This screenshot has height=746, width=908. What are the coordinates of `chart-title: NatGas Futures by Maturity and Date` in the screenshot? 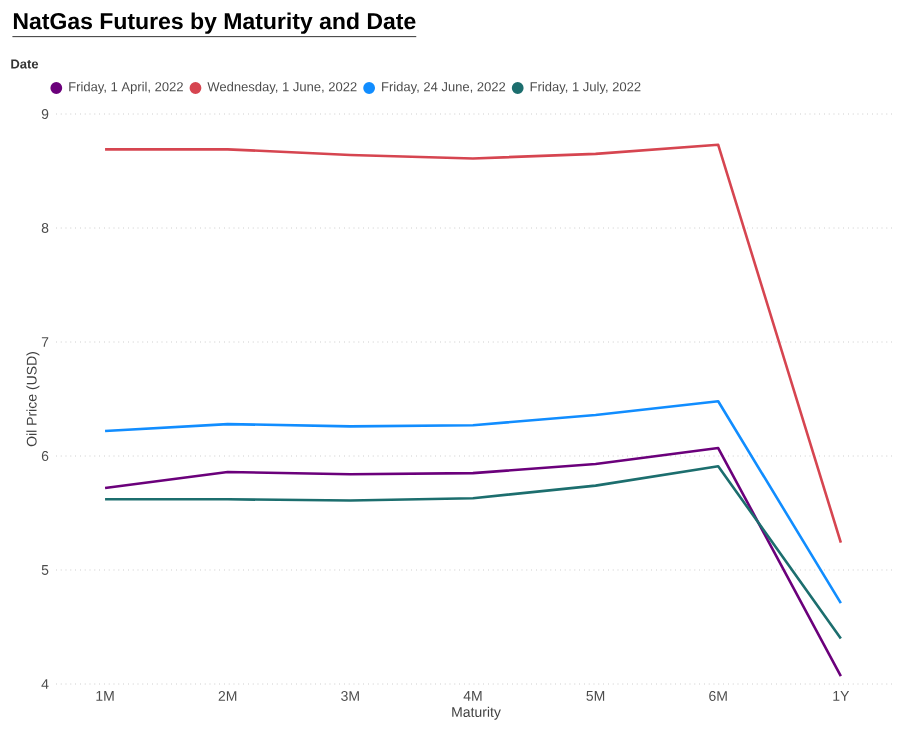 It's located at (214, 23).